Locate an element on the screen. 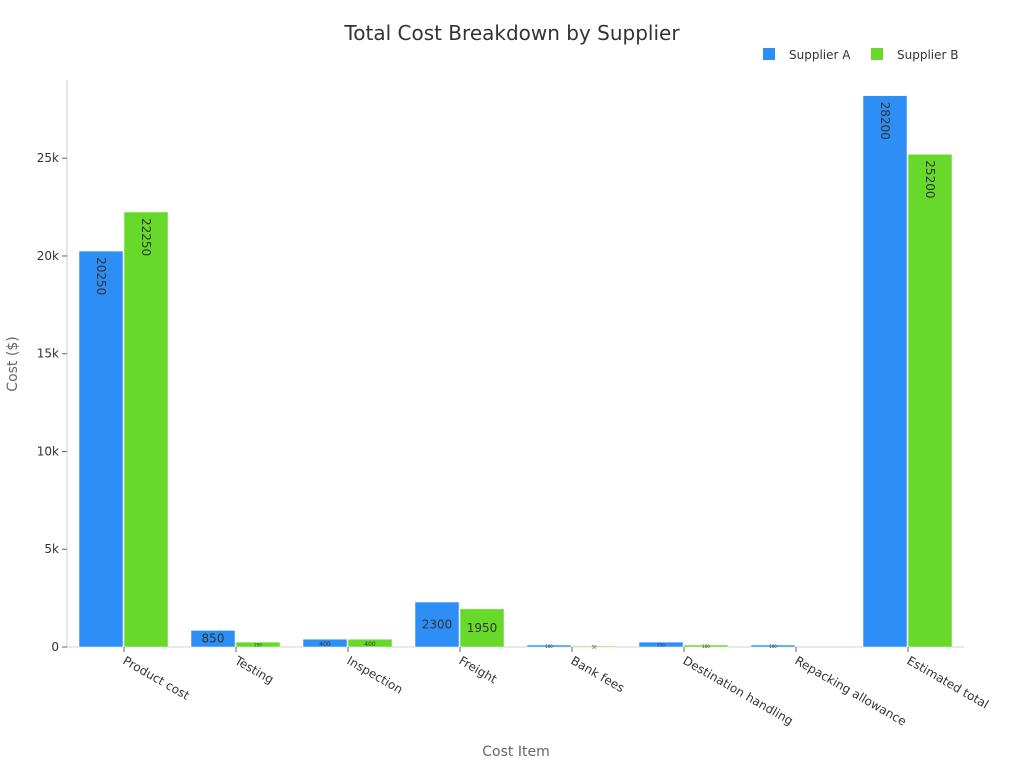  x-tick-label-bank-fees: Bank fees is located at coordinates (598, 674).